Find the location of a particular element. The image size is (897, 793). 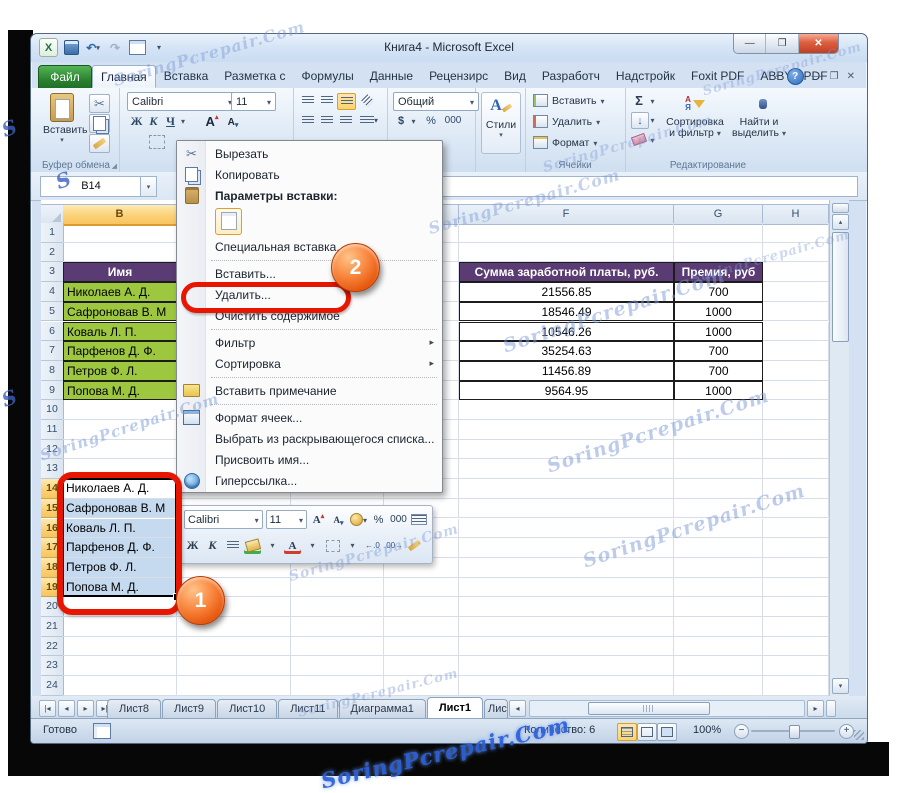

row-header: 13 is located at coordinates (52, 469).